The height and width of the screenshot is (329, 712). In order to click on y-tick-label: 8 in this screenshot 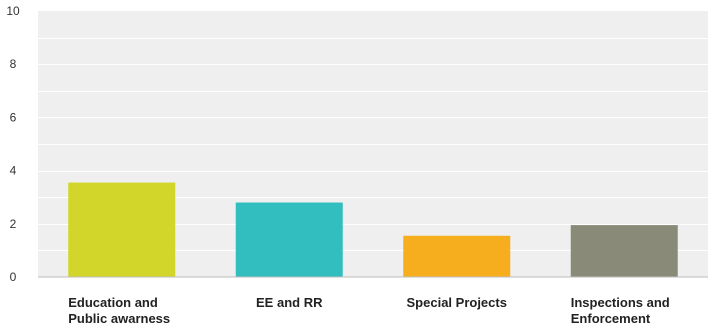, I will do `click(13, 64)`.